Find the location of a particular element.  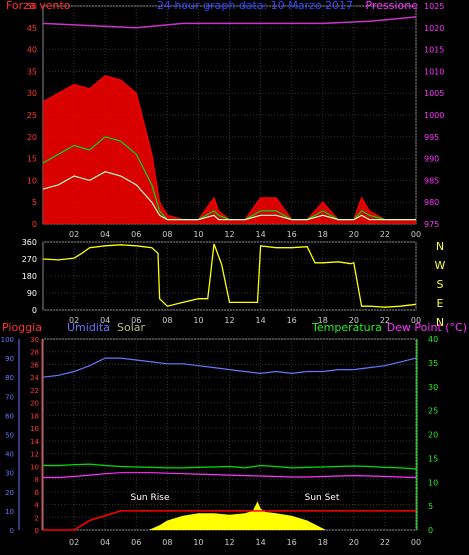

rain-tick-label: 8 is located at coordinates (37, 480).